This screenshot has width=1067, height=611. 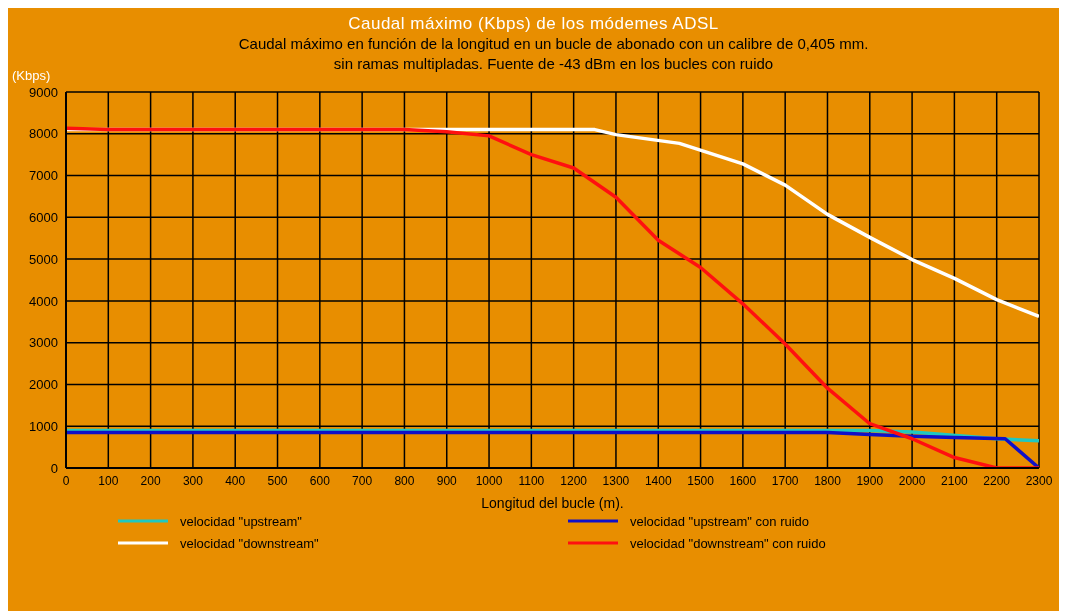 I want to click on x-tick-label: 200, so click(x=150, y=480).